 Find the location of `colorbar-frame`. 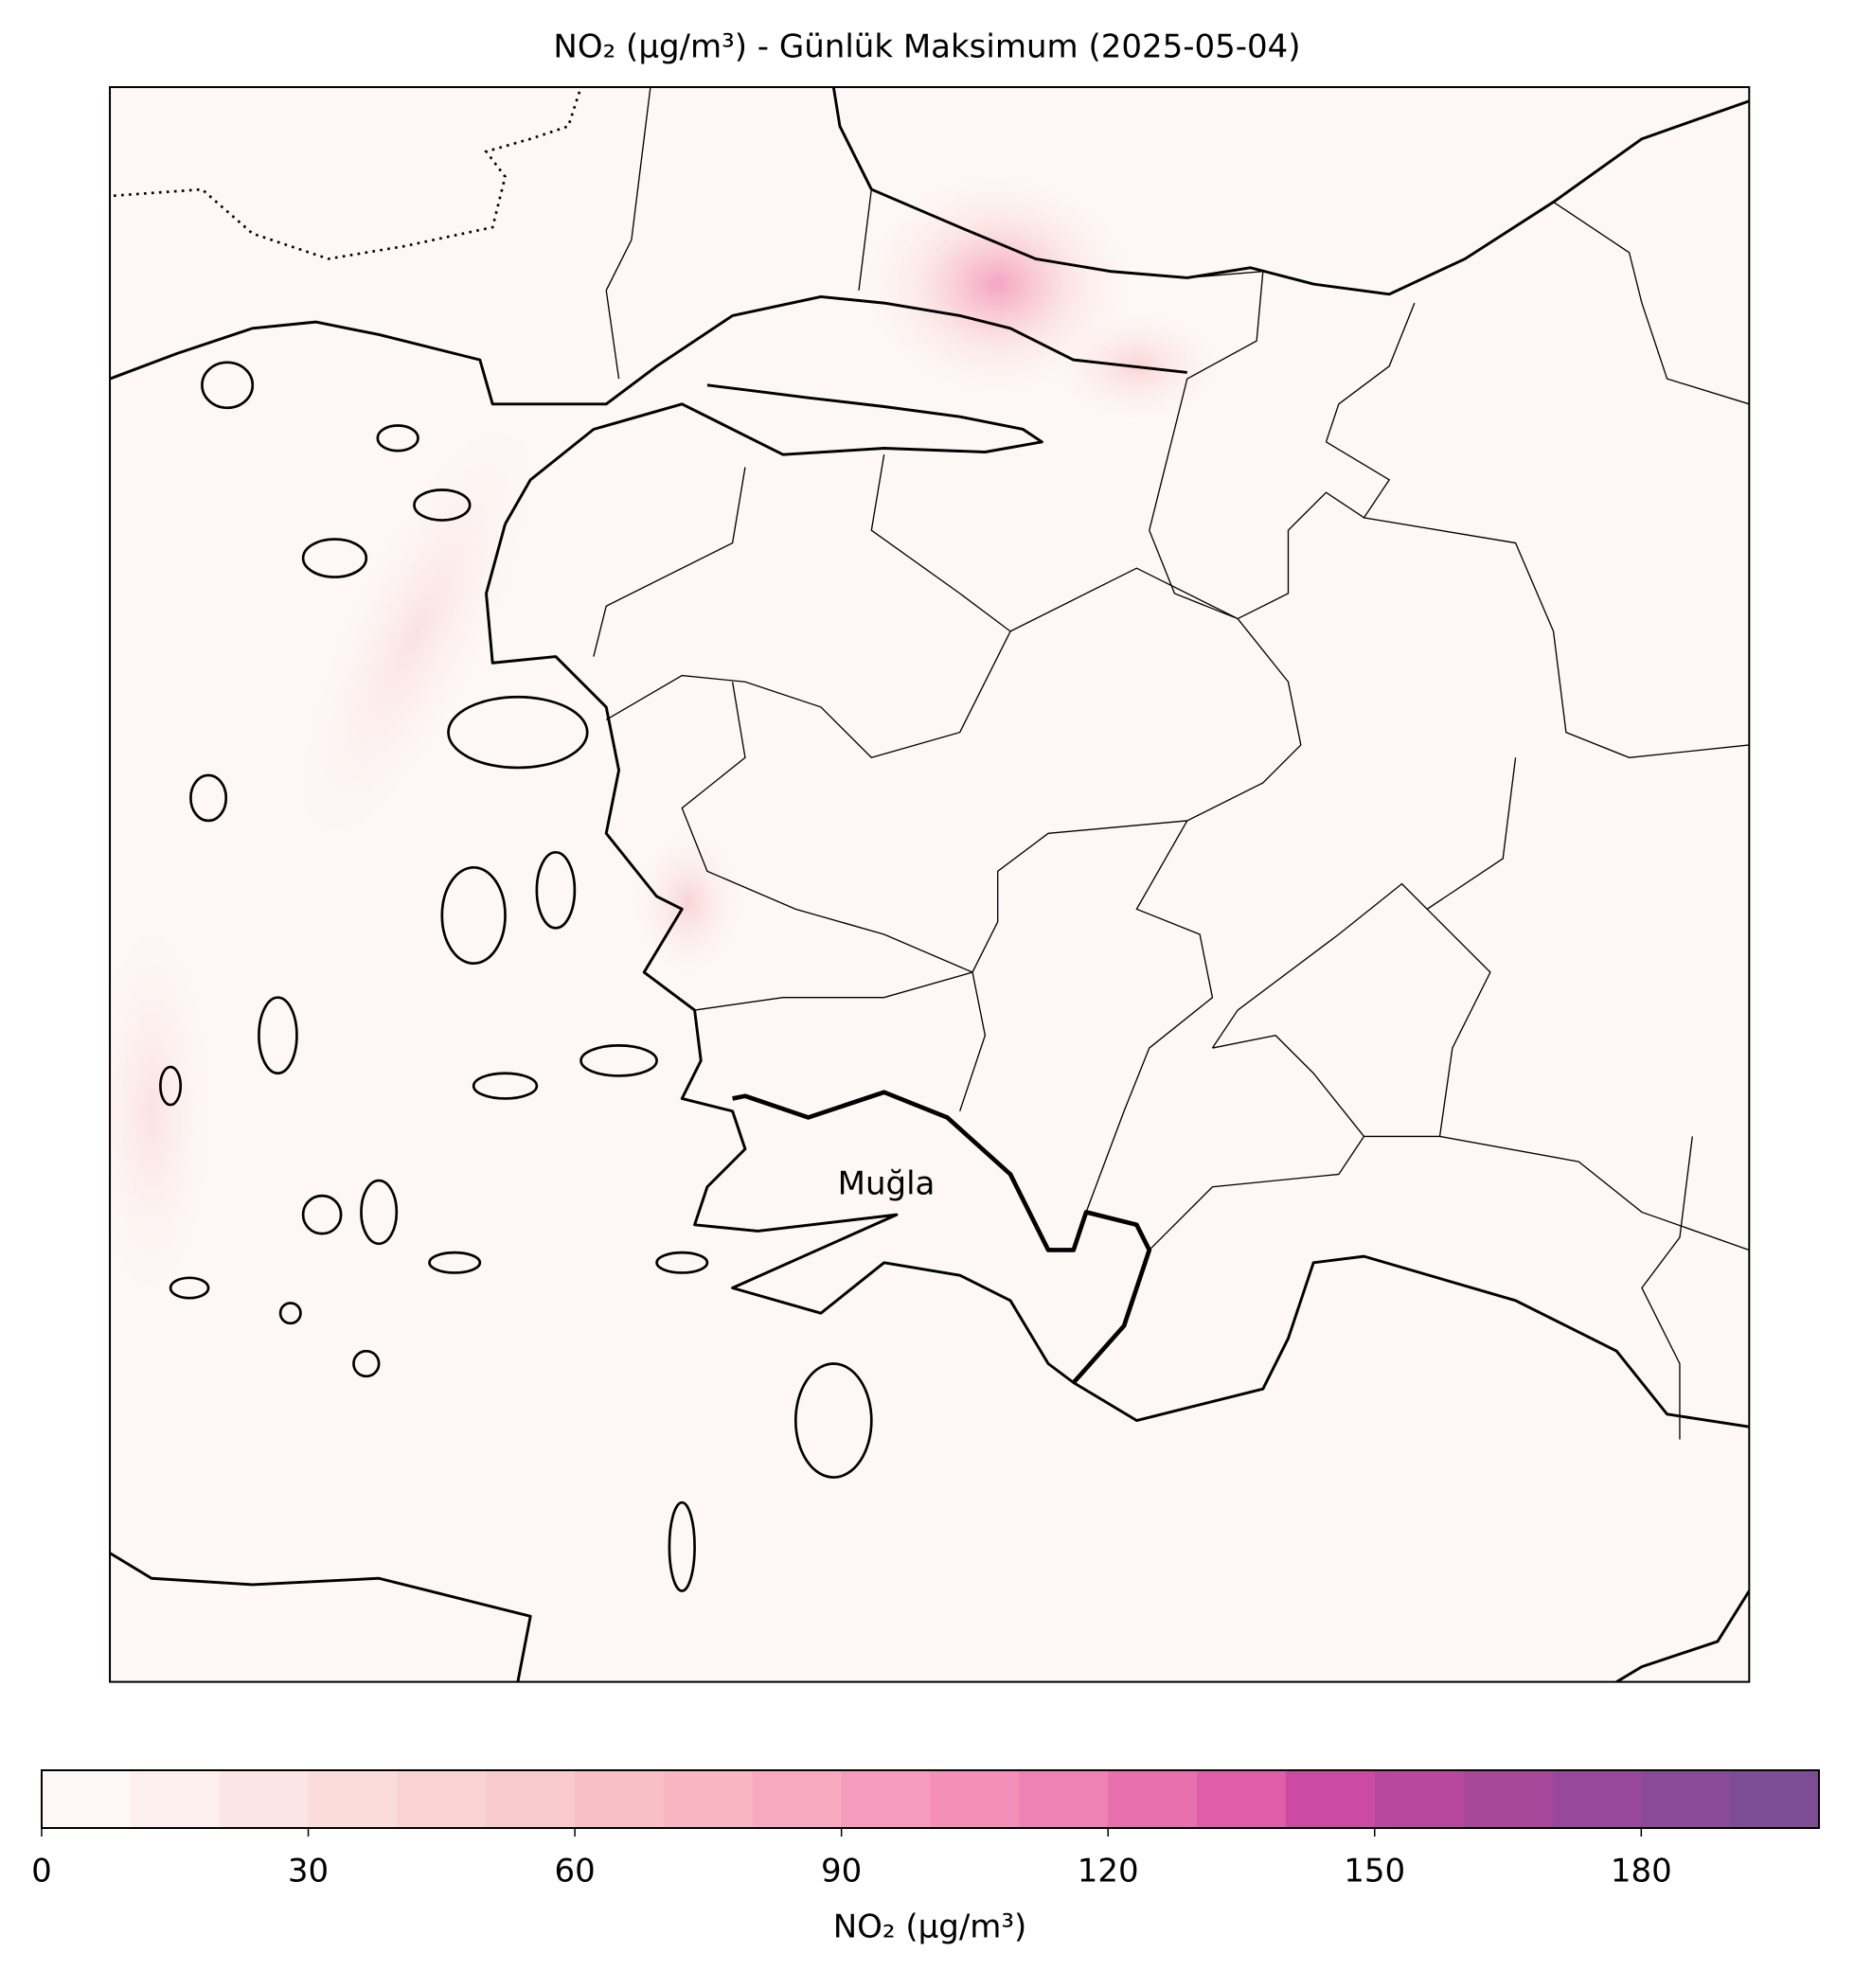

colorbar-frame is located at coordinates (930, 1799).